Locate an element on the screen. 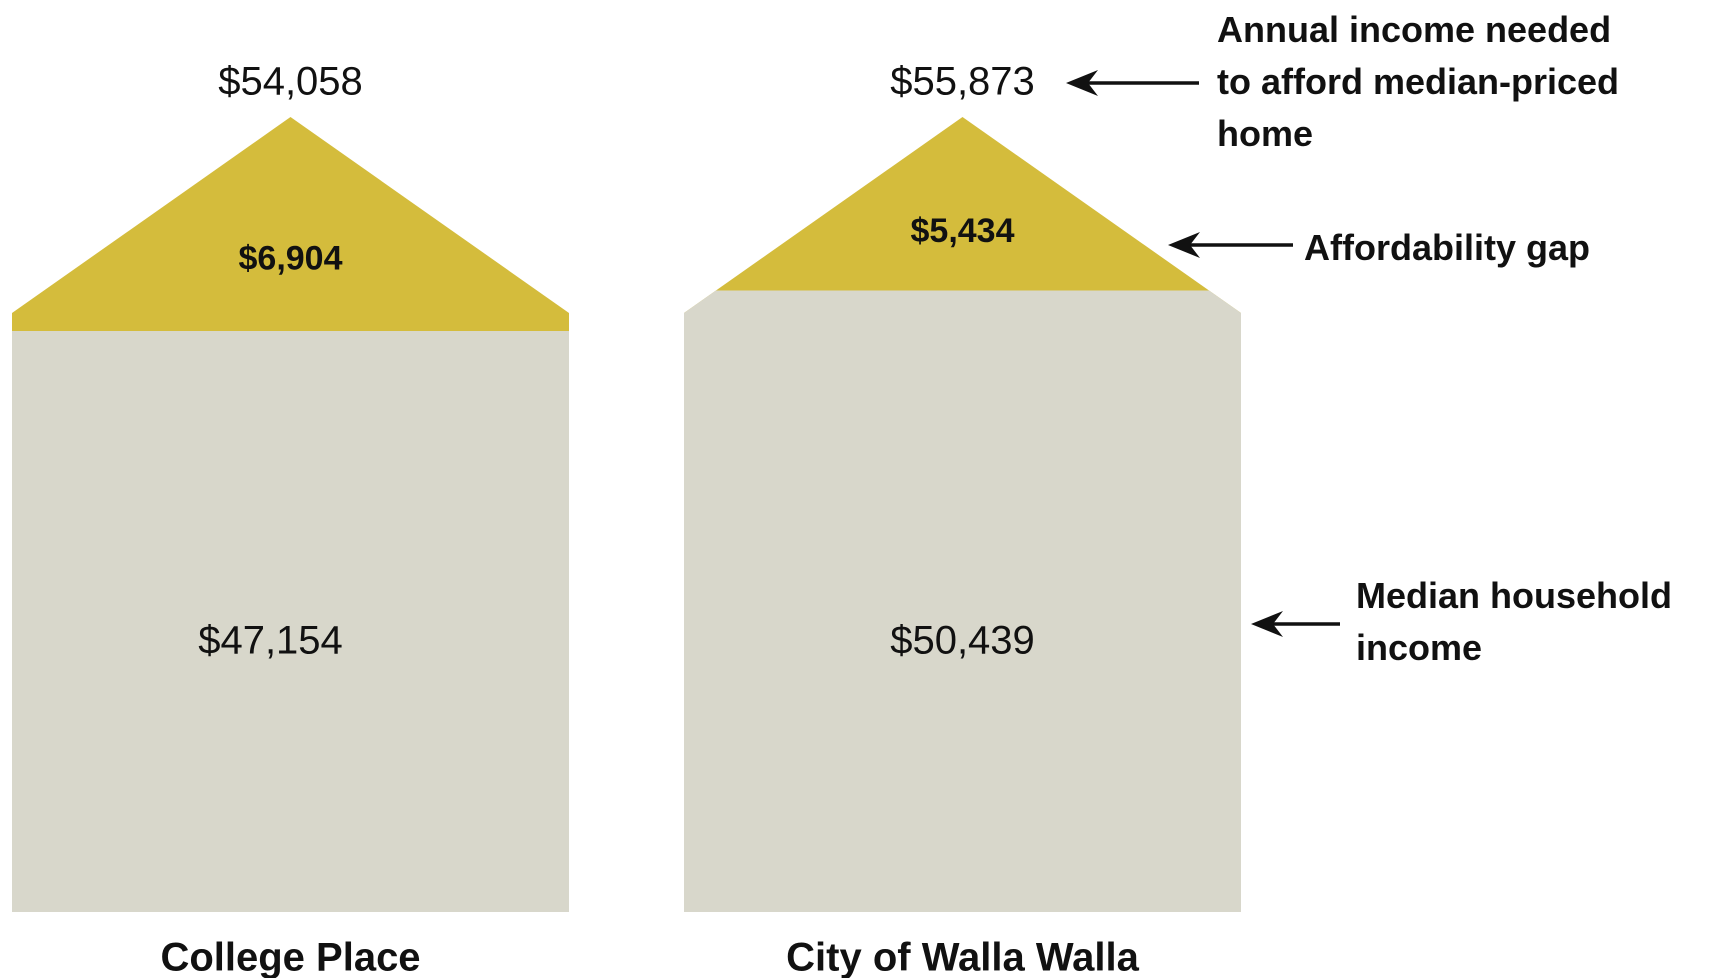 The width and height of the screenshot is (1721, 978). median-annotation: Median household income is located at coordinates (1514, 621).